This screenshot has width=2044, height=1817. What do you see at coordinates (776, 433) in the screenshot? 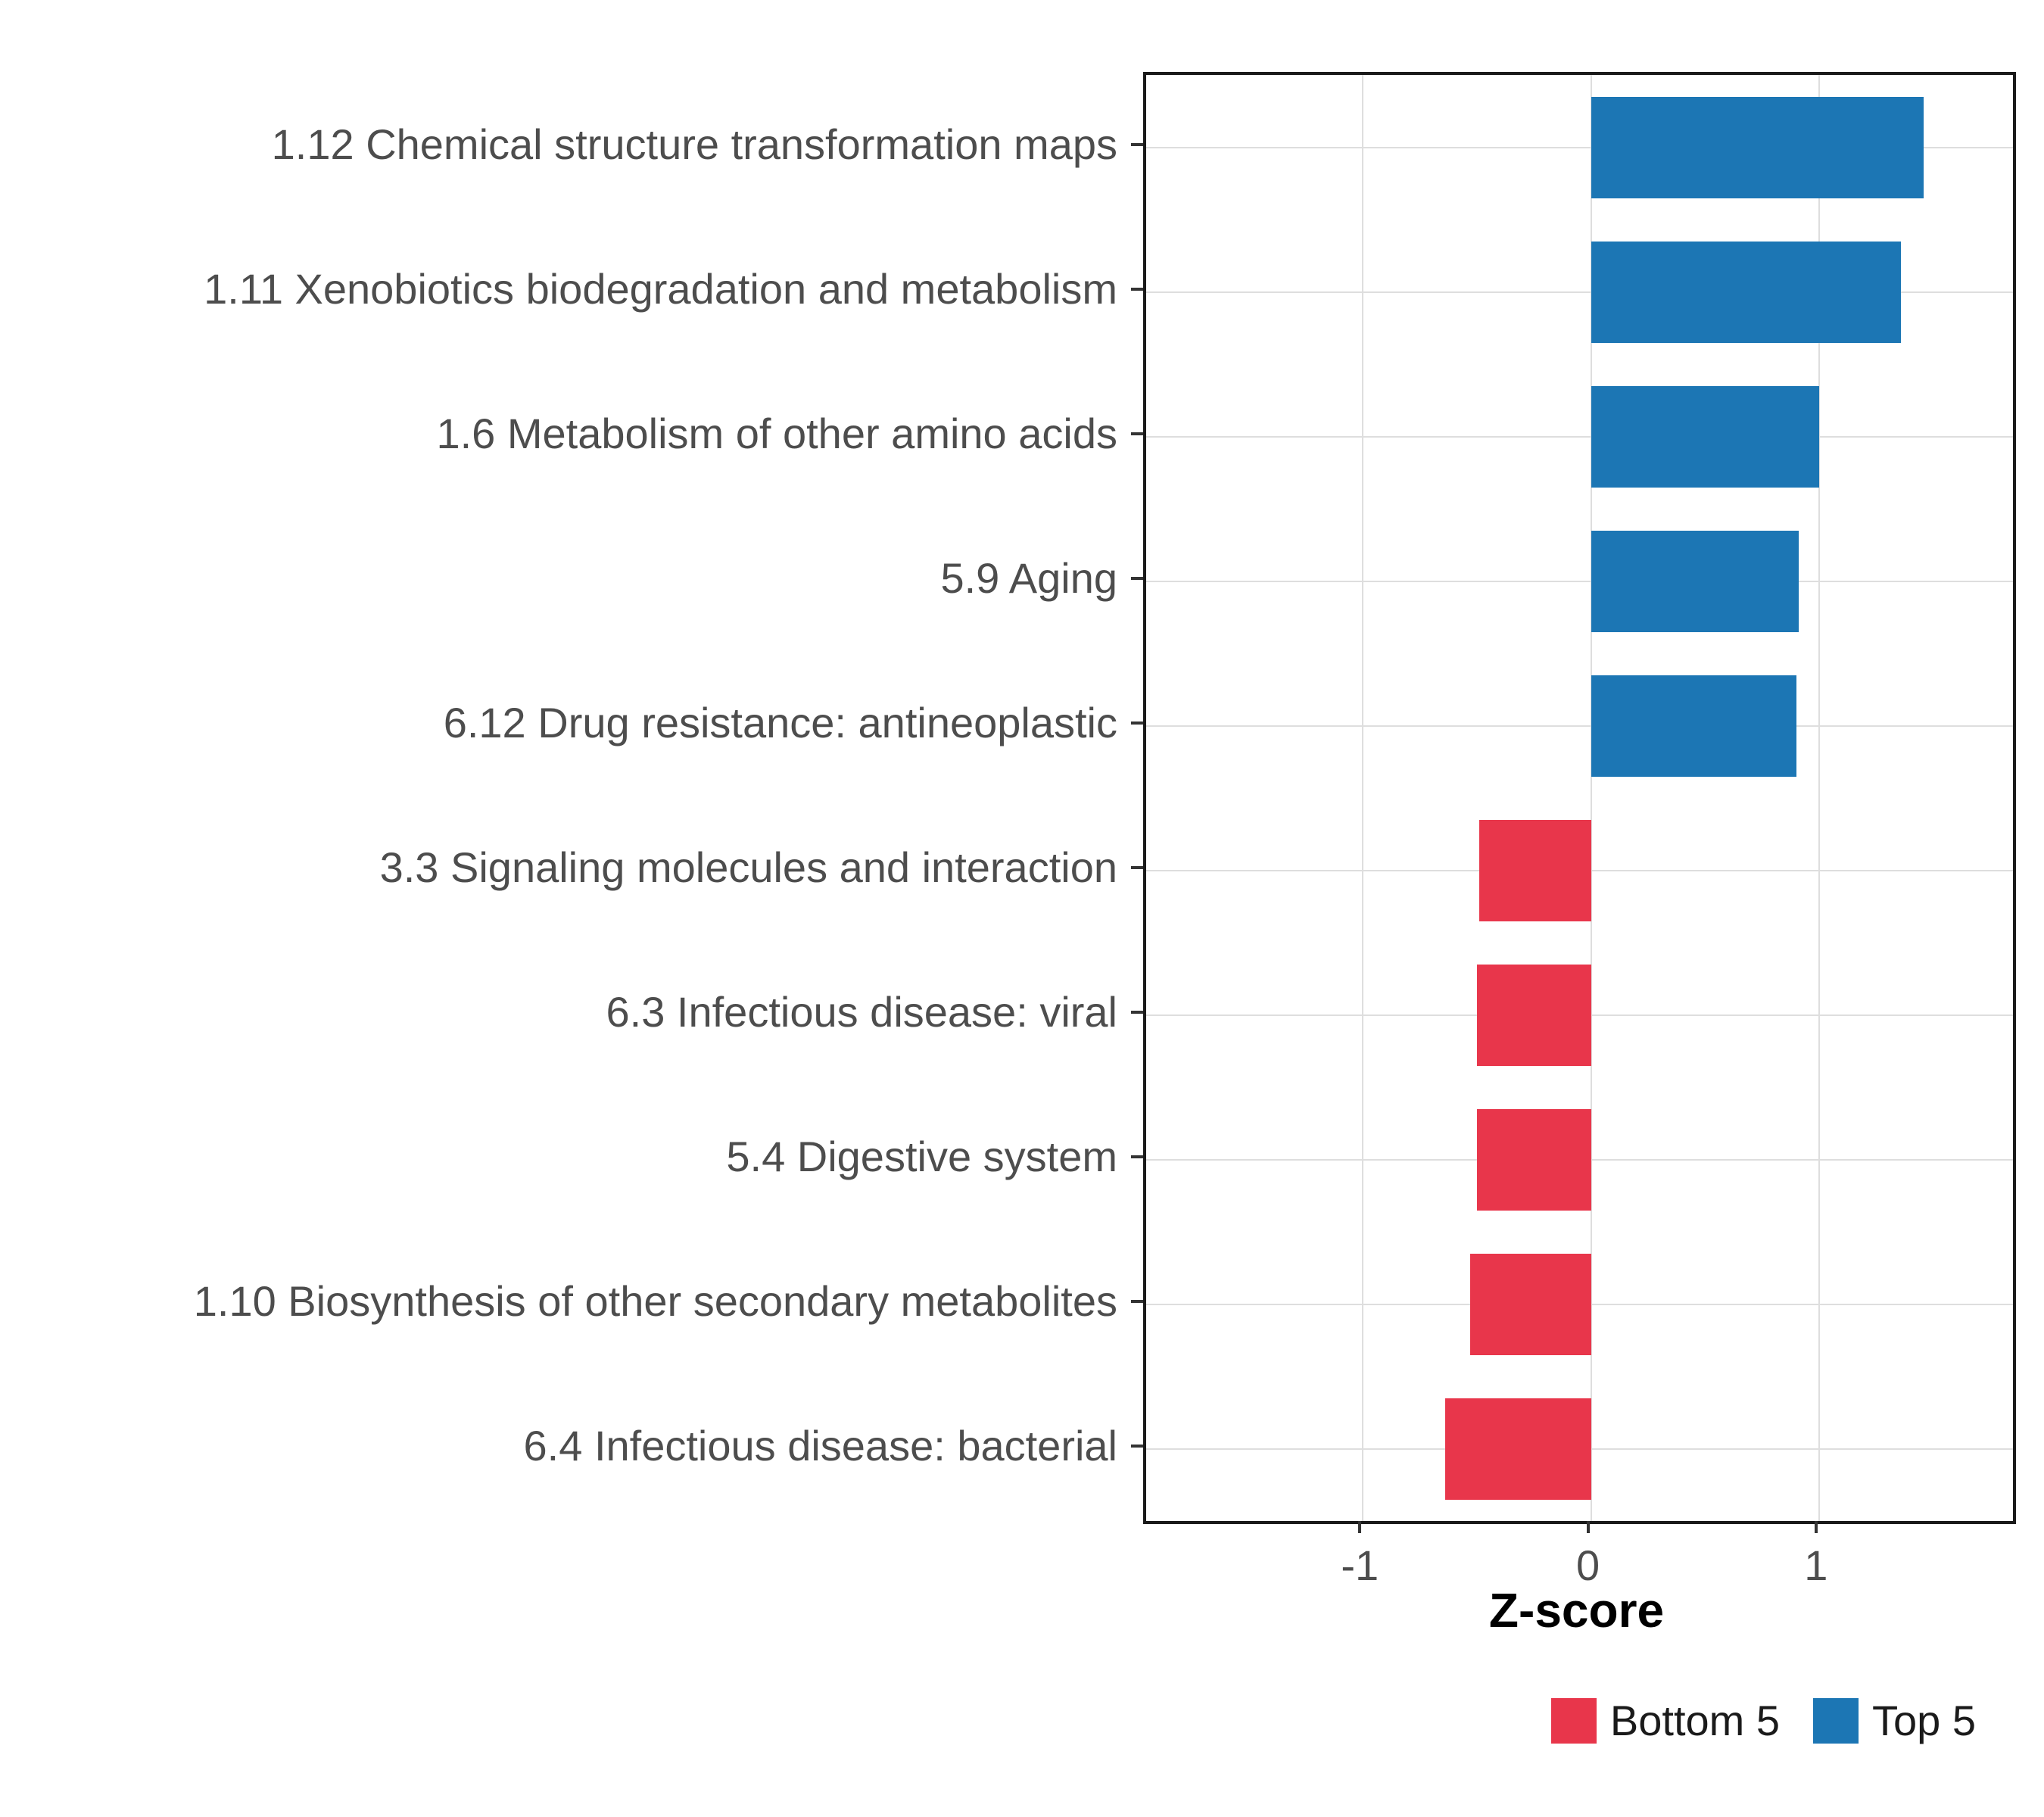
I see `category-label: 1.6 Metabolism of other amino acids` at bounding box center [776, 433].